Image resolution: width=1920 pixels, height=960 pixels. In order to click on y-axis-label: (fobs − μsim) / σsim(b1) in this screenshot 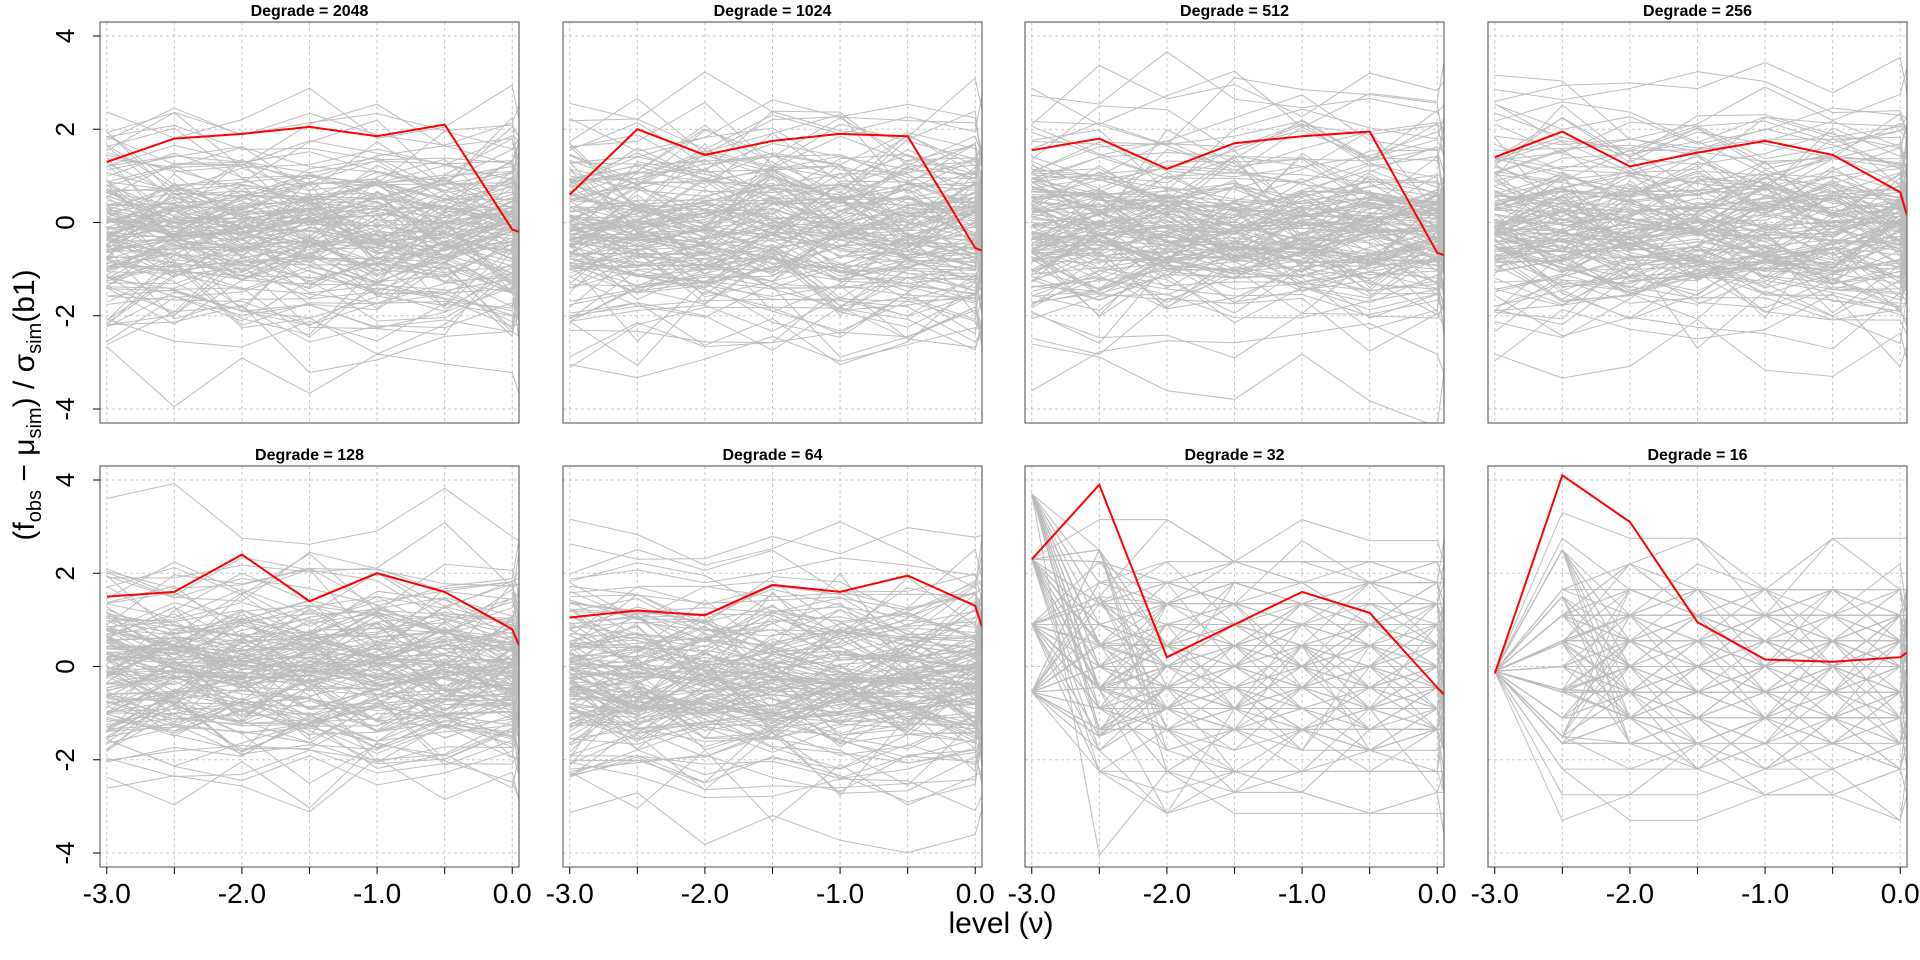, I will do `click(27, 404)`.